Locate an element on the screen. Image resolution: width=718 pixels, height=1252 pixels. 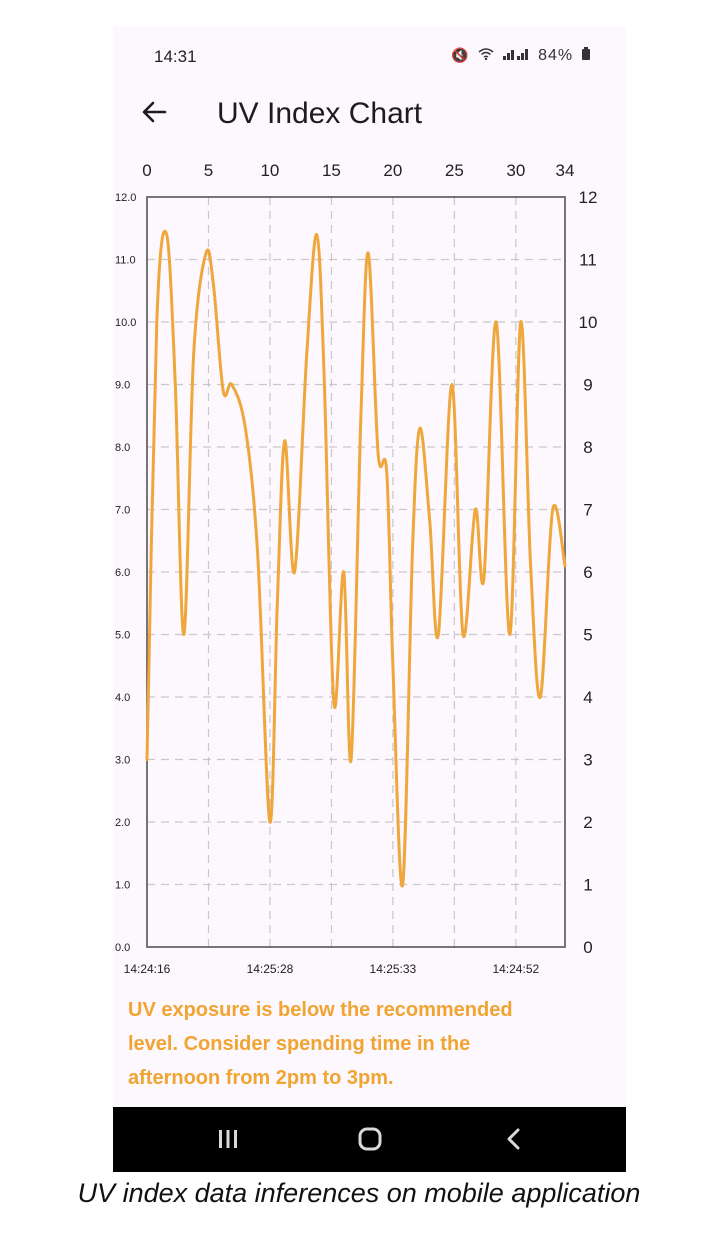
battery-percentage: 84% is located at coordinates (556, 55).